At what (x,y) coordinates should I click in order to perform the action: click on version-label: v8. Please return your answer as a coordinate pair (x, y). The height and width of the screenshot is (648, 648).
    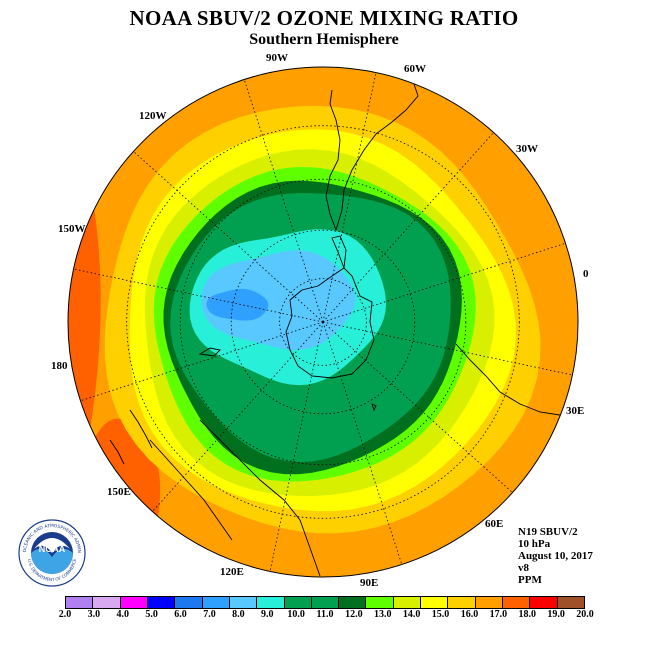
    Looking at the image, I should click on (523, 568).